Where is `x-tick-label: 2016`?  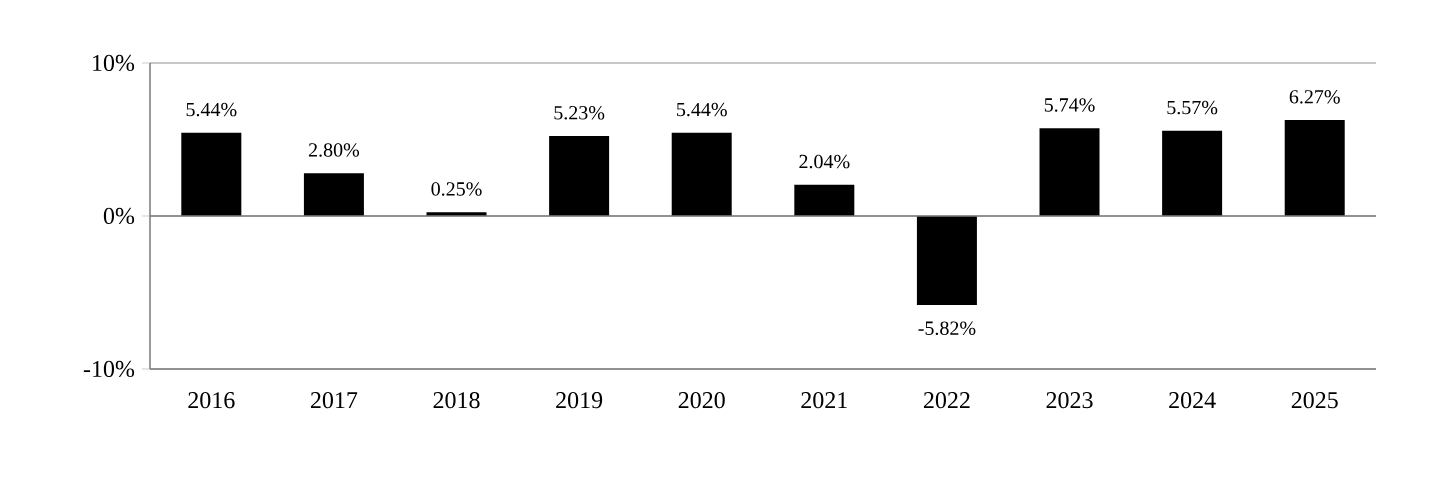 x-tick-label: 2016 is located at coordinates (211, 400).